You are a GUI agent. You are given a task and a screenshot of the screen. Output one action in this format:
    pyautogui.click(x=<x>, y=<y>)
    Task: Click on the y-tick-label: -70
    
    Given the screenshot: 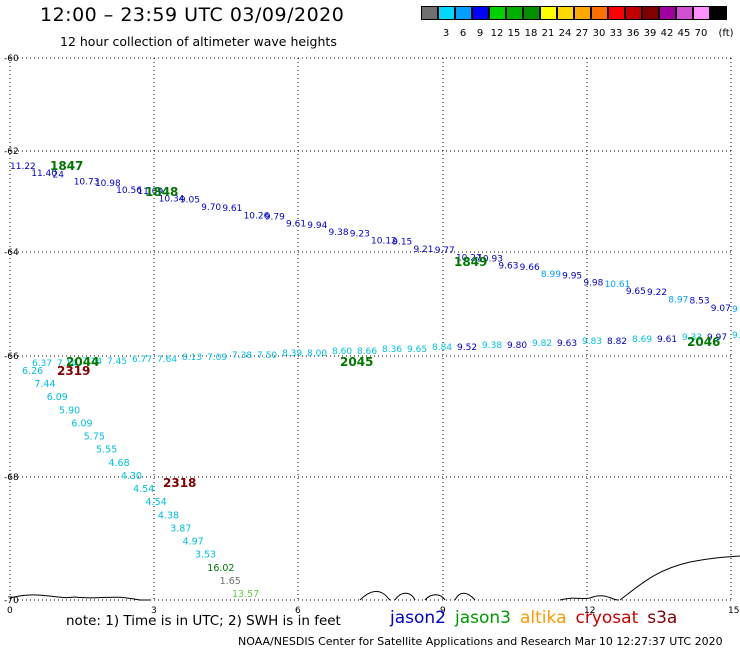 What is the action you would take?
    pyautogui.click(x=11, y=601)
    